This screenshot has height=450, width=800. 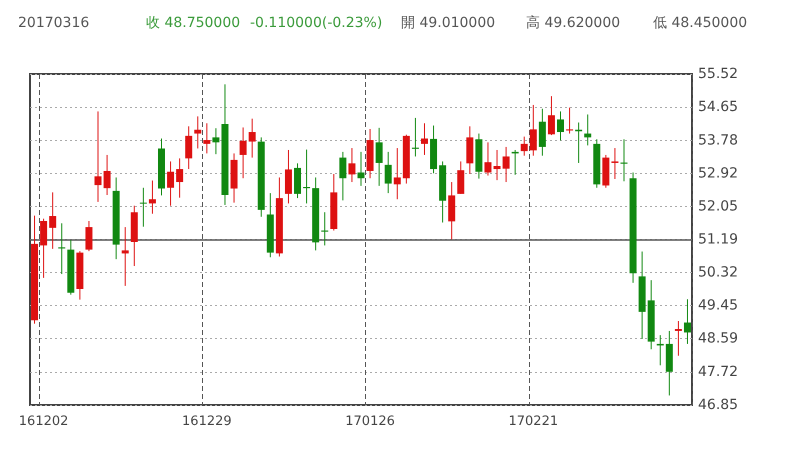 What do you see at coordinates (718, 107) in the screenshot?
I see `y-tick-label: 54.65` at bounding box center [718, 107].